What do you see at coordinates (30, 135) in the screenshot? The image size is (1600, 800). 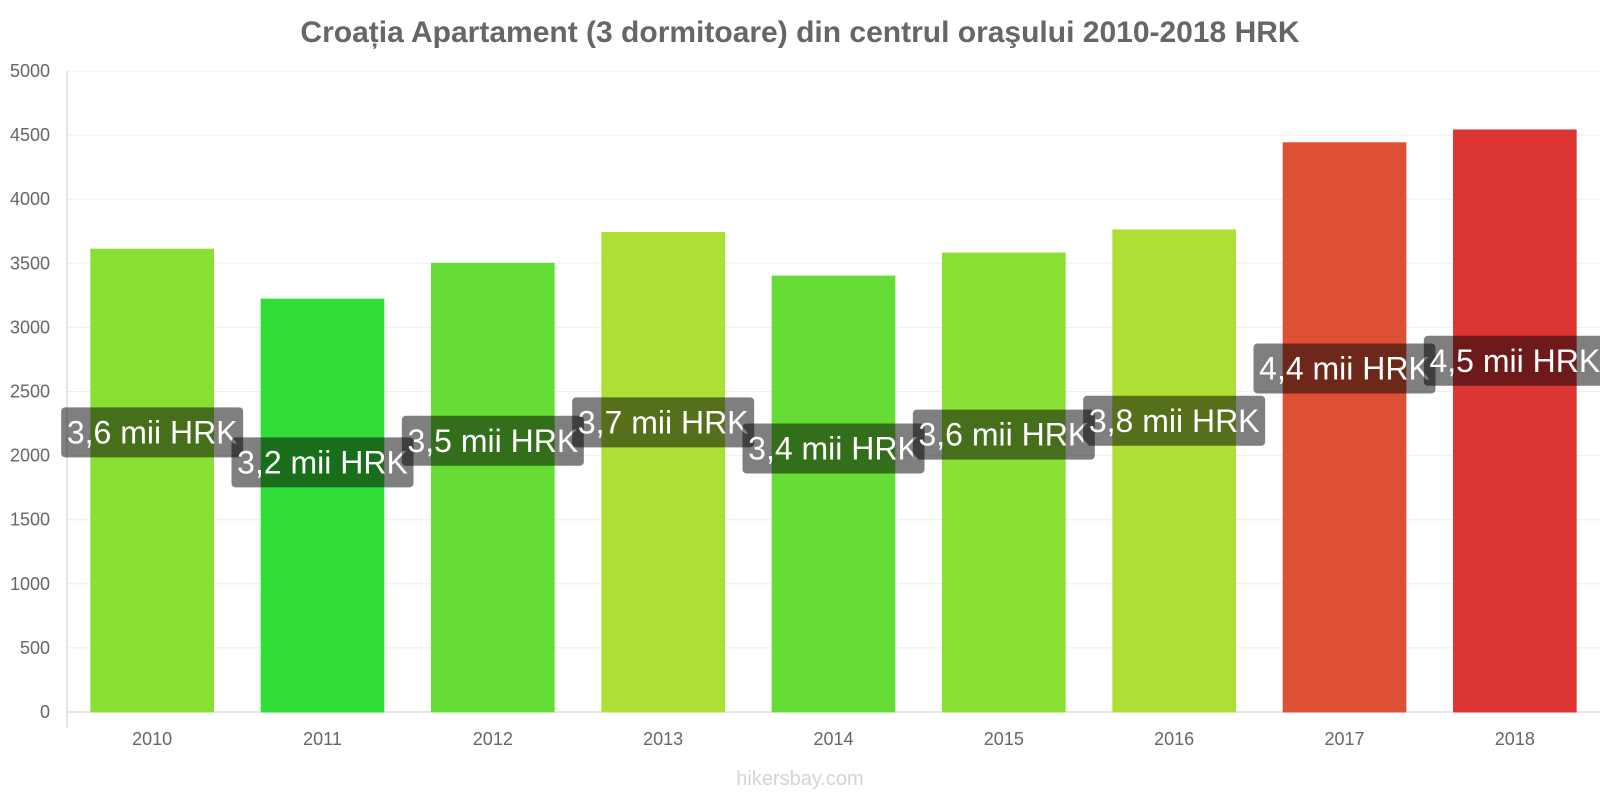 I see `y-tick-label: 4500` at bounding box center [30, 135].